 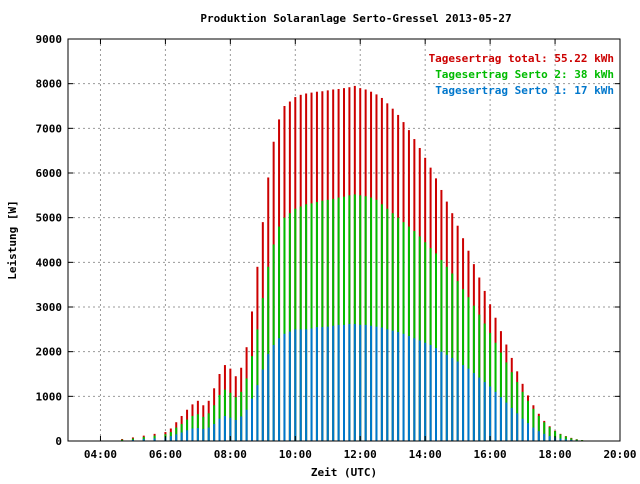 I want to click on y-tick-label: 5000, so click(x=49, y=218).